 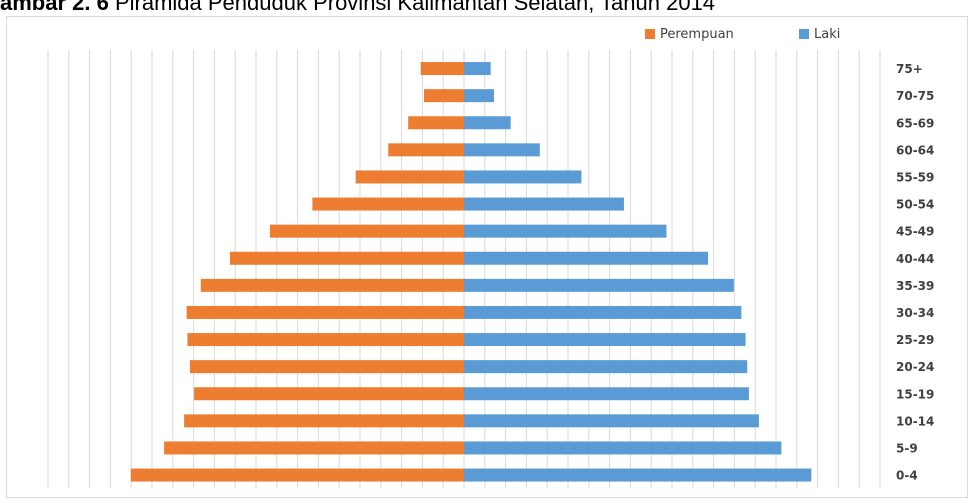 I want to click on legend: Perempuan Laki, so click(x=742, y=34).